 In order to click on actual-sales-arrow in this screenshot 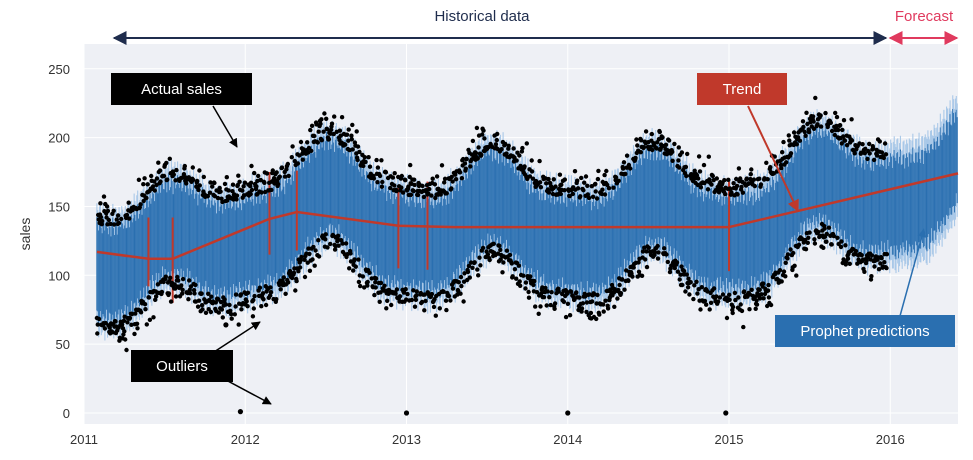, I will do `click(225, 126)`.